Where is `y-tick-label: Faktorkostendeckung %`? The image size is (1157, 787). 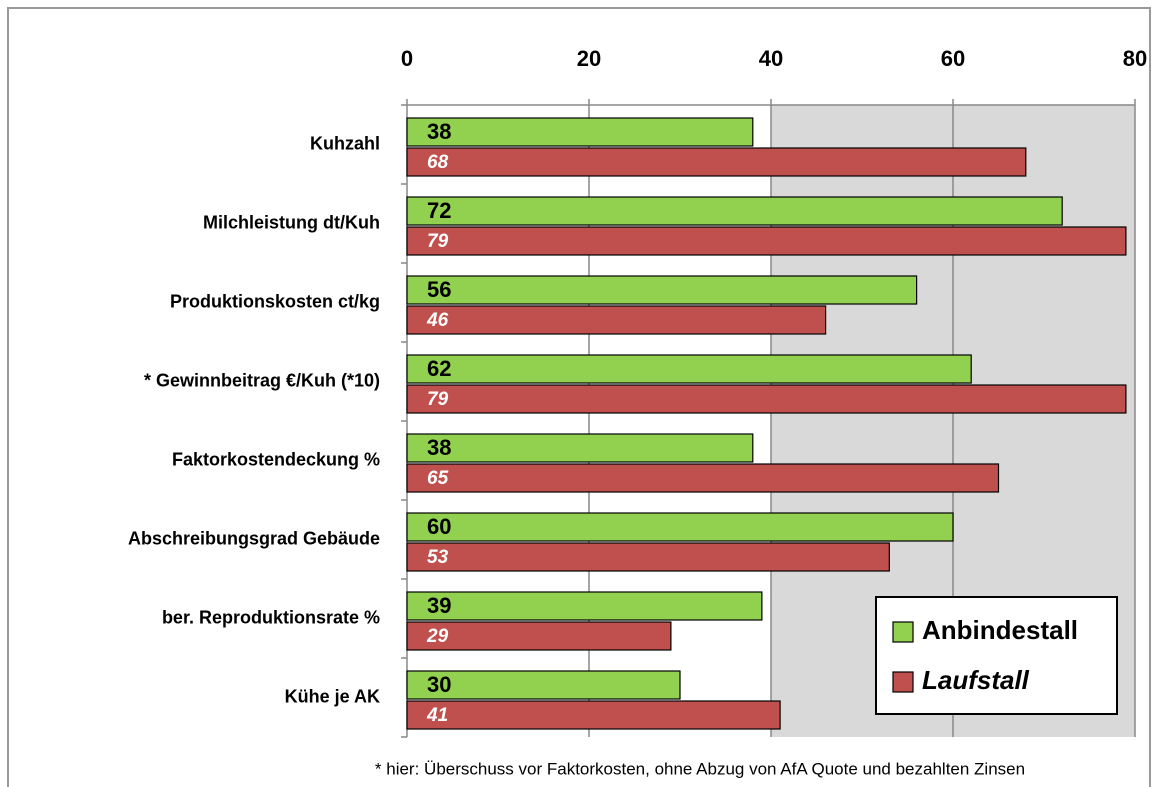
y-tick-label: Faktorkostendeckung % is located at coordinates (276, 459).